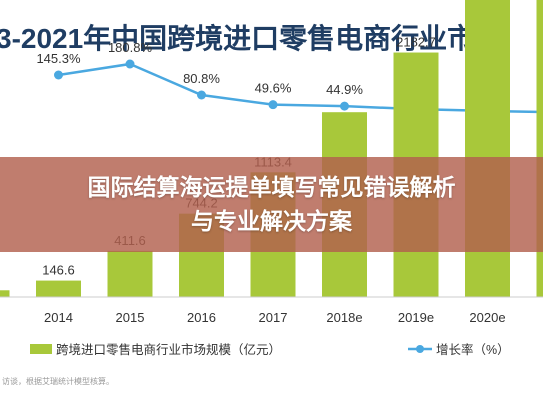  I want to click on legend-swatch-market-size, so click(41, 349).